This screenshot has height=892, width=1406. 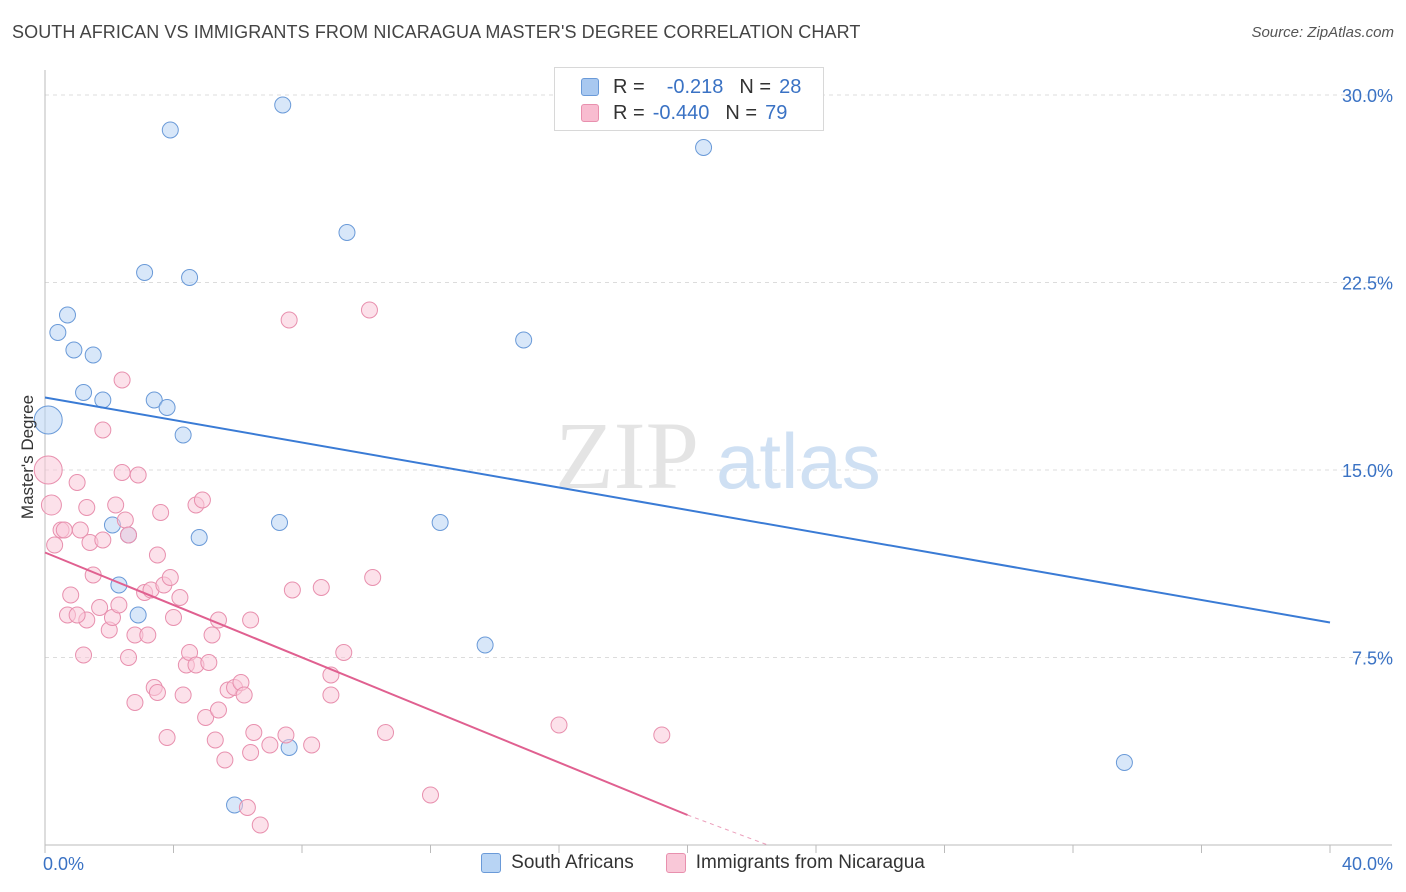 I want to click on legend: R = -0.218 N = 28 R = -0.440 N = 79, so click(x=689, y=99).